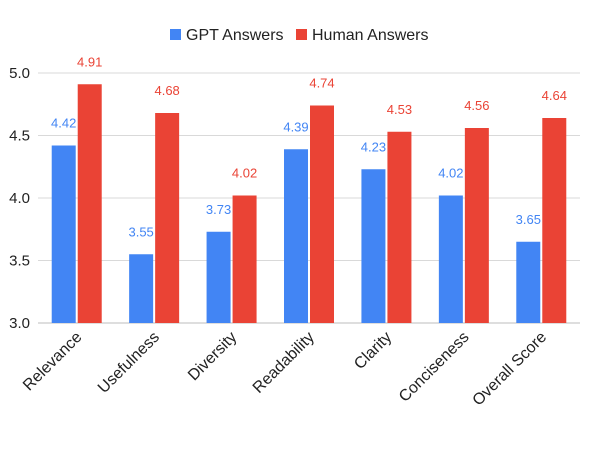 The height and width of the screenshot is (455, 600). What do you see at coordinates (19, 73) in the screenshot?
I see `y-tick-label: 5.0` at bounding box center [19, 73].